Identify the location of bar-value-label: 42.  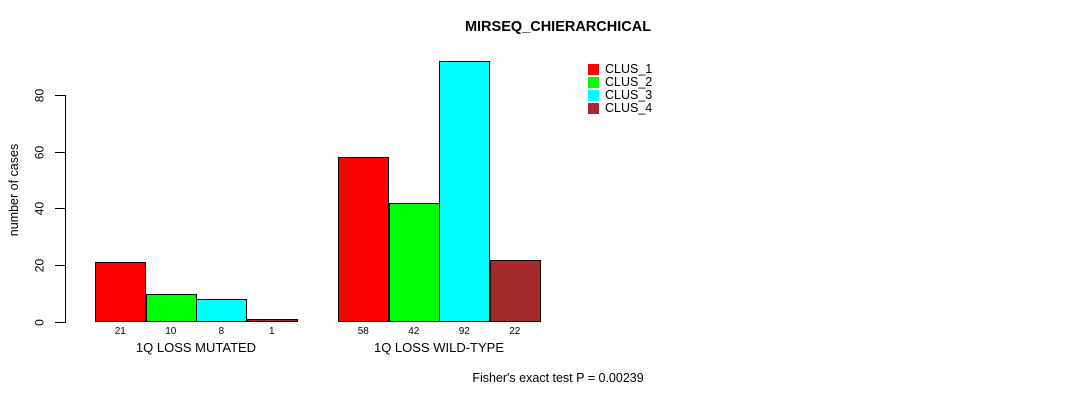
(414, 331).